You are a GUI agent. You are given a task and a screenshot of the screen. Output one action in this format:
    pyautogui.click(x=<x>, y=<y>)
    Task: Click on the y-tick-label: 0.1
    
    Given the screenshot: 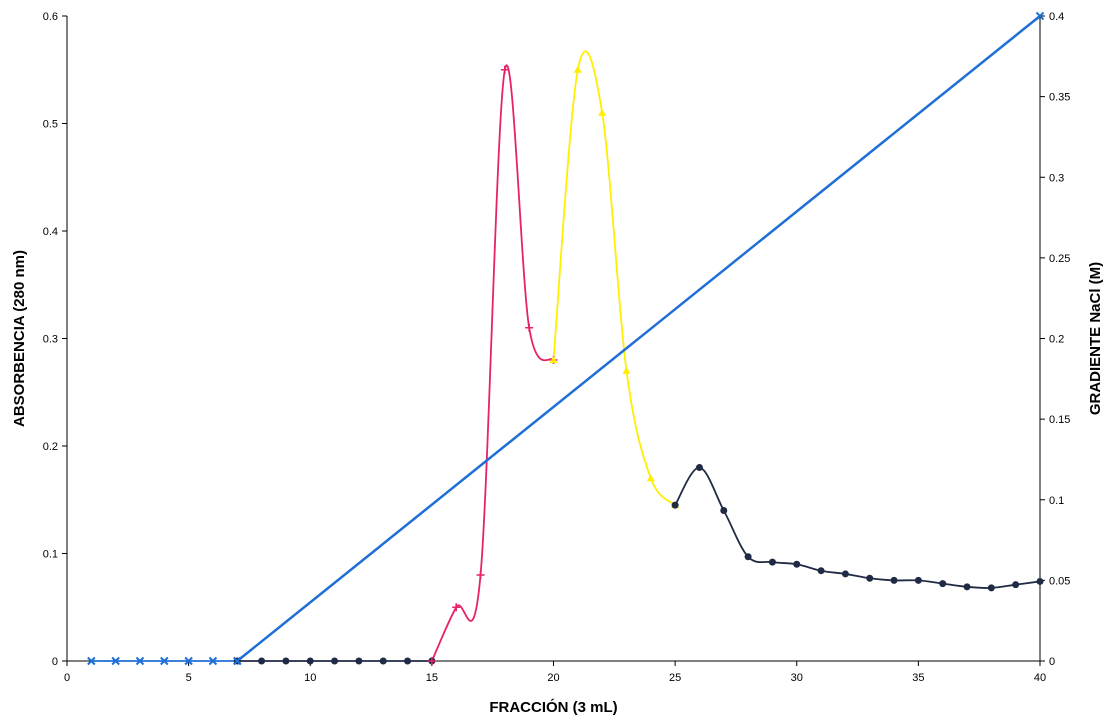 What is the action you would take?
    pyautogui.click(x=50, y=555)
    